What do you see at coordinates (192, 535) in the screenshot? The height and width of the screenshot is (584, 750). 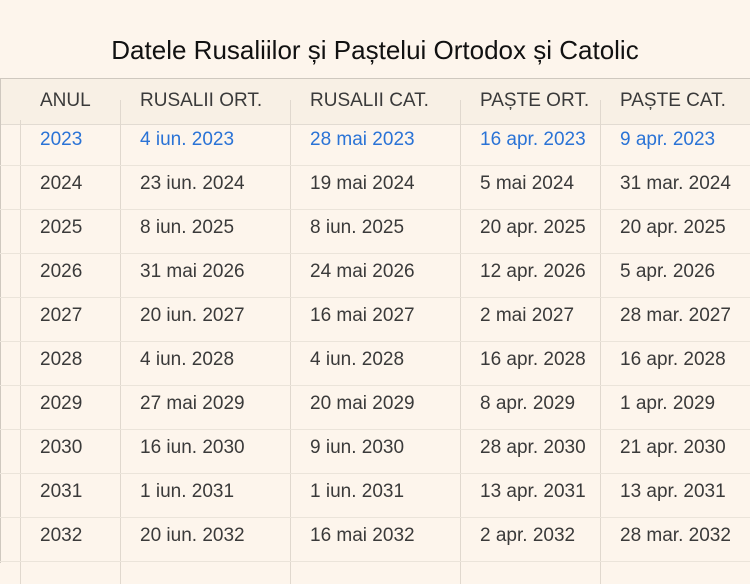 I see `date-cell: 20 iun. 2032` at bounding box center [192, 535].